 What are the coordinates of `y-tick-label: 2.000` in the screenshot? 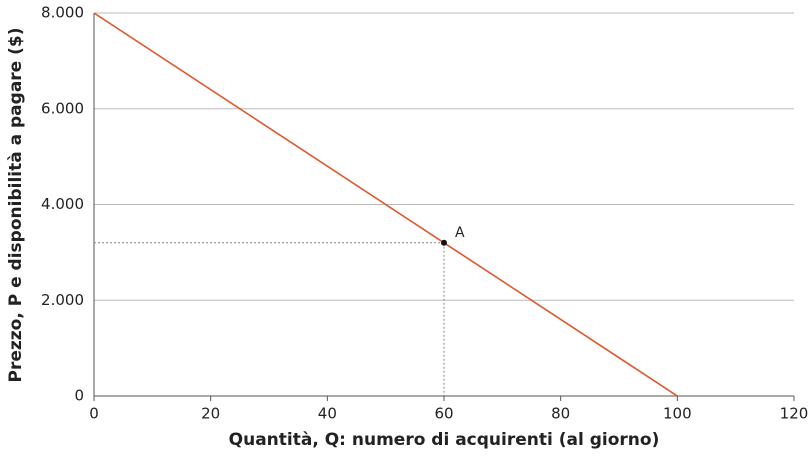 It's located at (62, 300).